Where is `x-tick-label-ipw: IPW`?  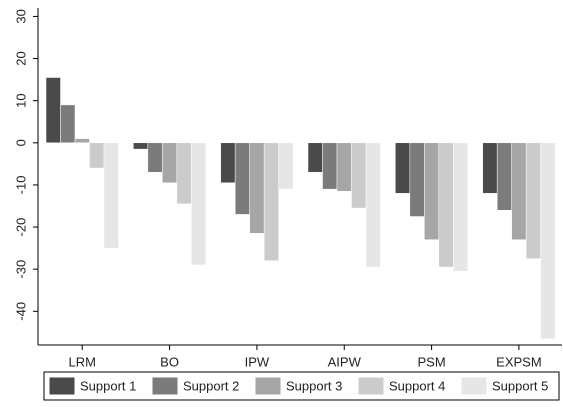
x-tick-label-ipw: IPW is located at coordinates (257, 362).